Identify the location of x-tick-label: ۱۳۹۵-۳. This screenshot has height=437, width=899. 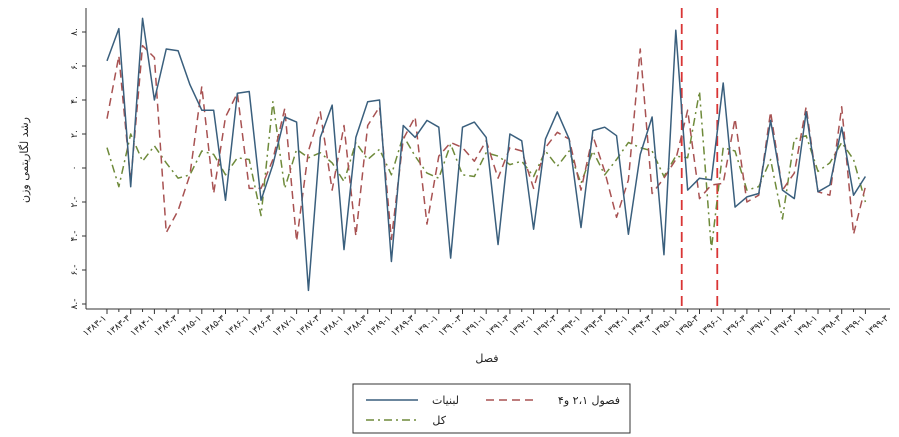
(688, 326).